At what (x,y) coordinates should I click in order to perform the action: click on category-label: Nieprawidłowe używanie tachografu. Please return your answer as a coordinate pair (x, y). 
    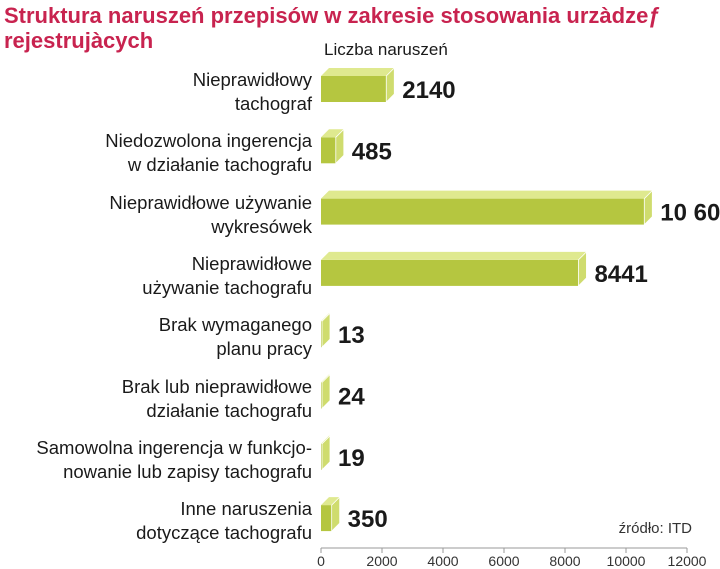
    Looking at the image, I should click on (156, 276).